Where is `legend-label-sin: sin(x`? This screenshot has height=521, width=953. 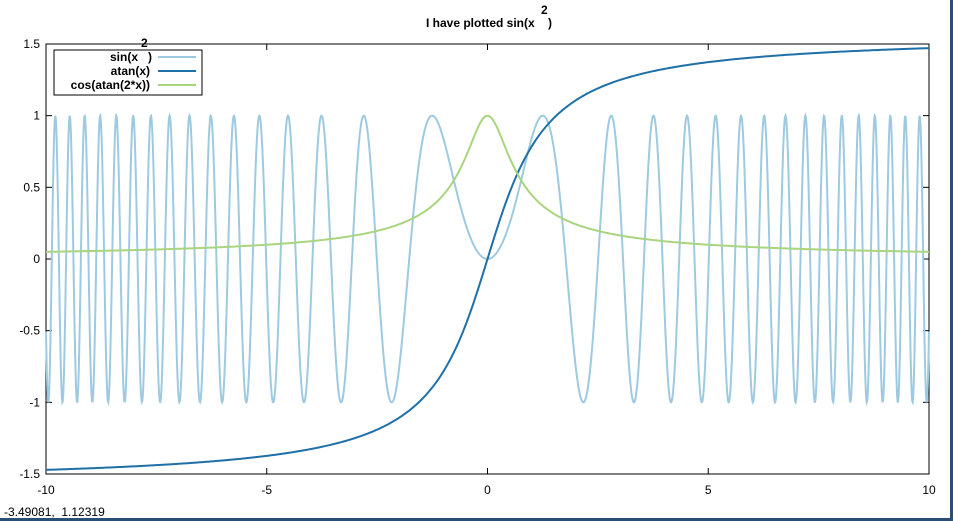 legend-label-sin: sin(x is located at coordinates (124, 57).